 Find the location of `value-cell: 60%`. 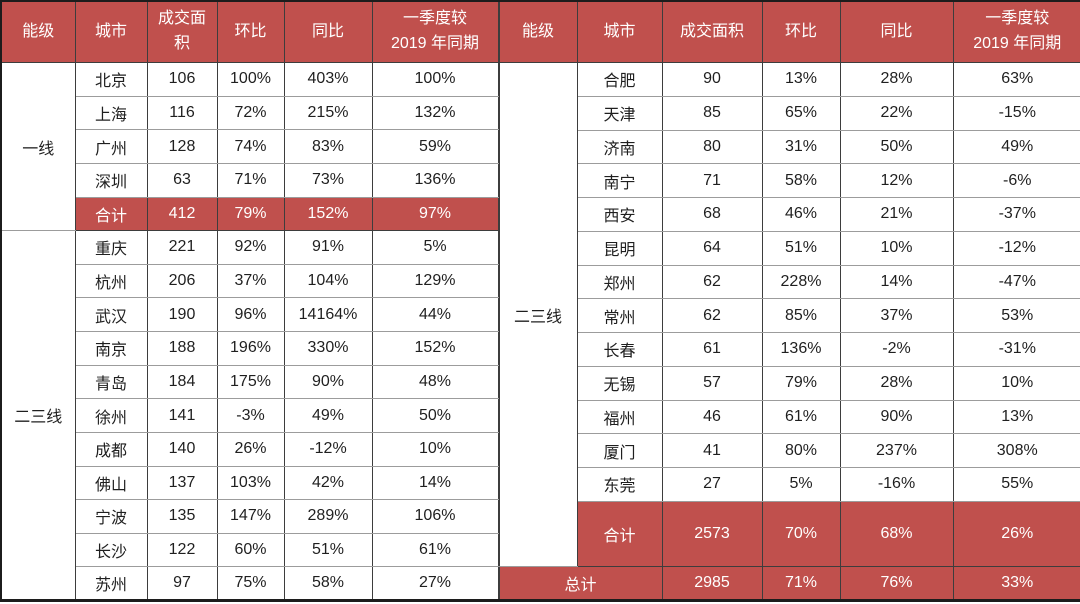

value-cell: 60% is located at coordinates (250, 550).